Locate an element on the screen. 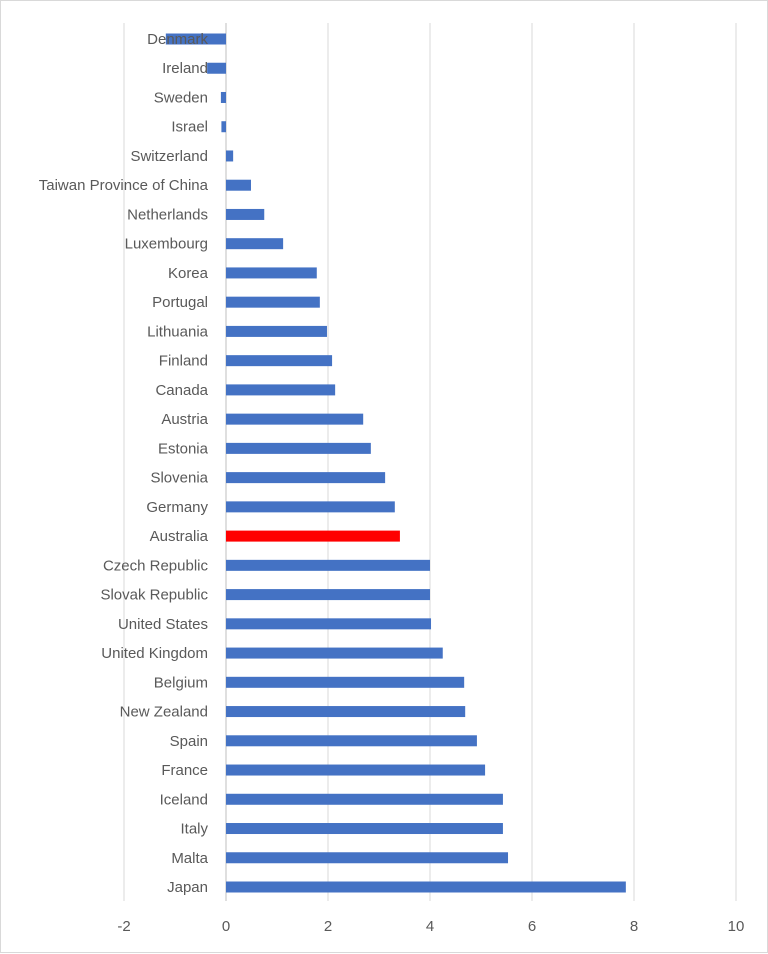 This screenshot has width=768, height=954. category-label: Czech Republic is located at coordinates (156, 565).